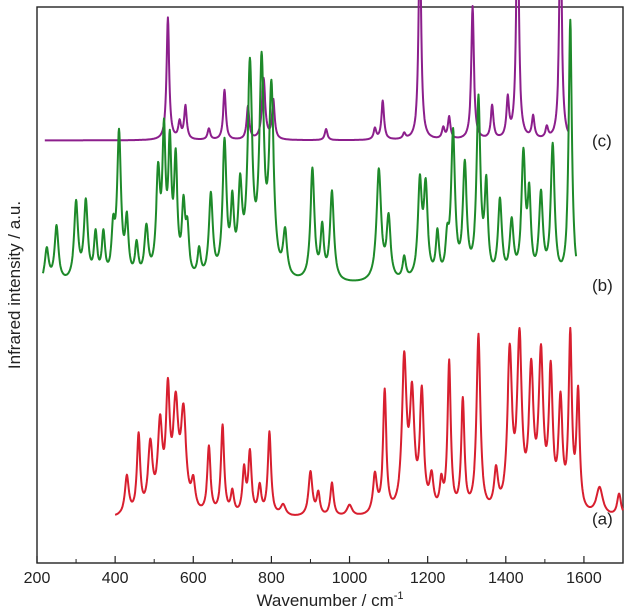  Describe the element at coordinates (584, 578) in the screenshot. I see `x-tick-label: 1600` at that location.